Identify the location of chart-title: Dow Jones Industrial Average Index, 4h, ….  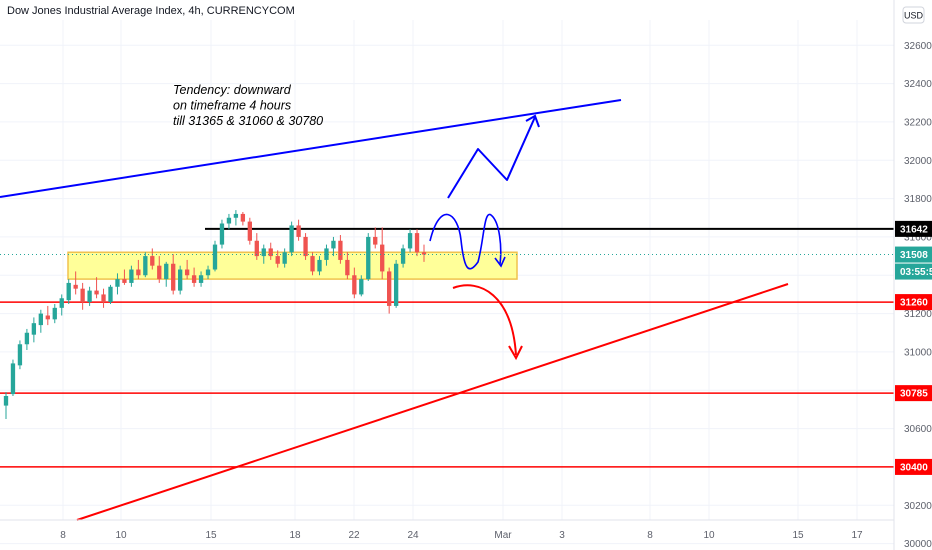
(151, 11).